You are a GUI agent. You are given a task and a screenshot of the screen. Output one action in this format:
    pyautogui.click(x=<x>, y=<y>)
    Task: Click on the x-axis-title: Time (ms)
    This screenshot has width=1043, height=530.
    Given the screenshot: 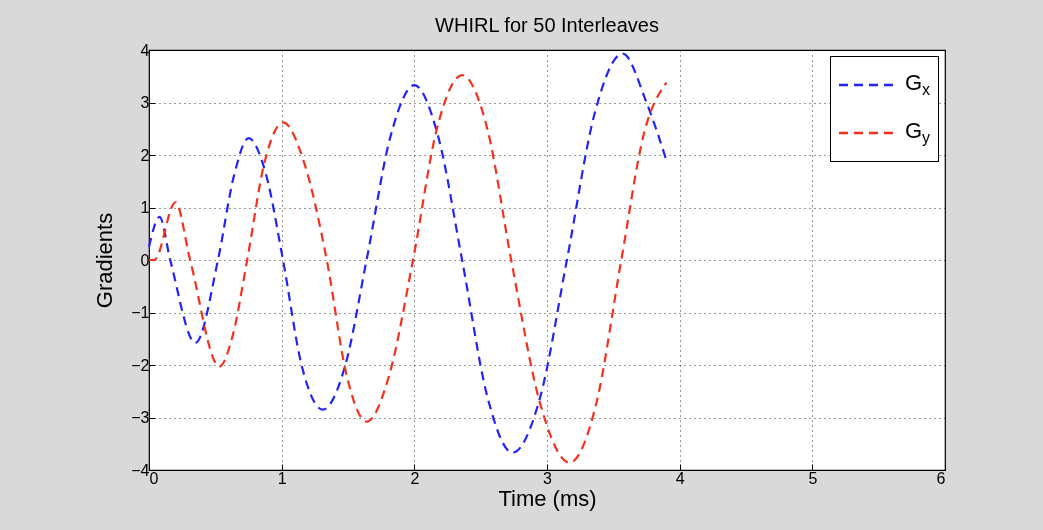 What is the action you would take?
    pyautogui.click(x=547, y=498)
    